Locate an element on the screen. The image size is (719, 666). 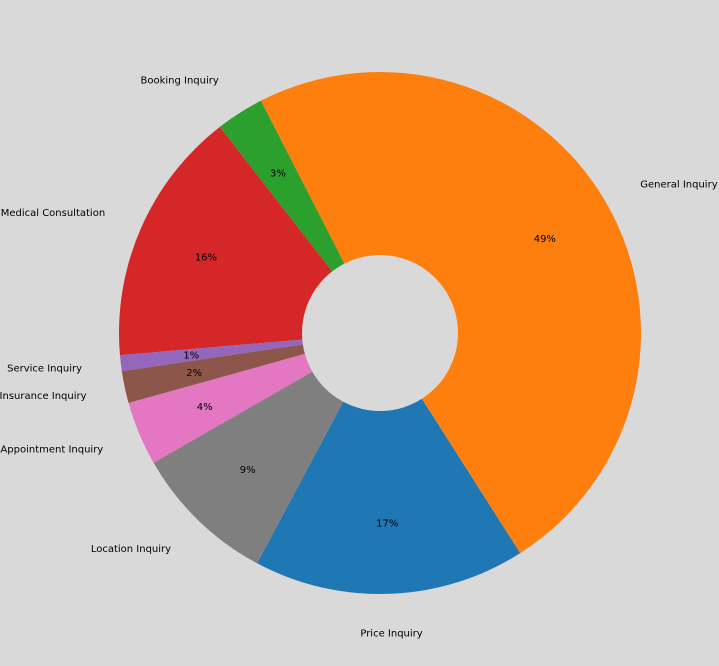
percent-label: 3% is located at coordinates (278, 173).